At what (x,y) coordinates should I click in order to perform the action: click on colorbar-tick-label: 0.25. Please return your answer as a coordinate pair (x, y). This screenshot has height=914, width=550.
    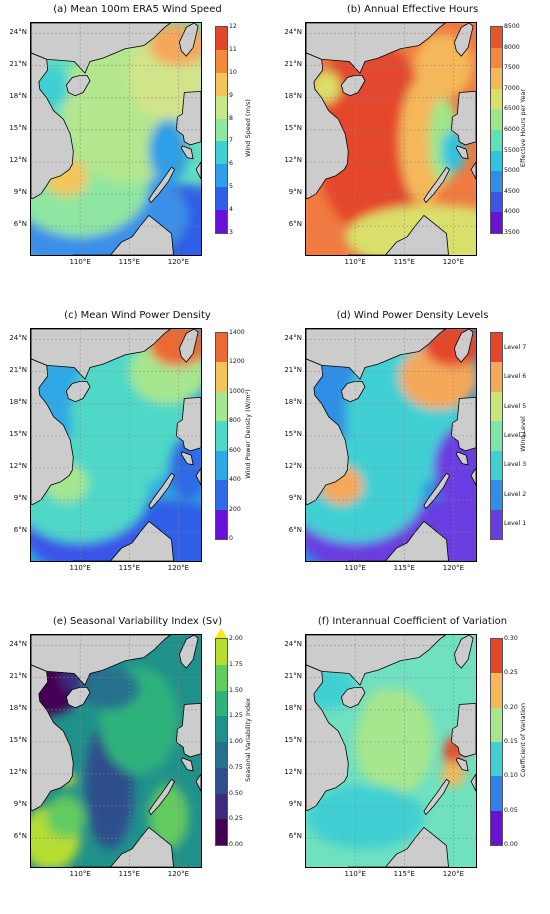
    Looking at the image, I should click on (236, 819).